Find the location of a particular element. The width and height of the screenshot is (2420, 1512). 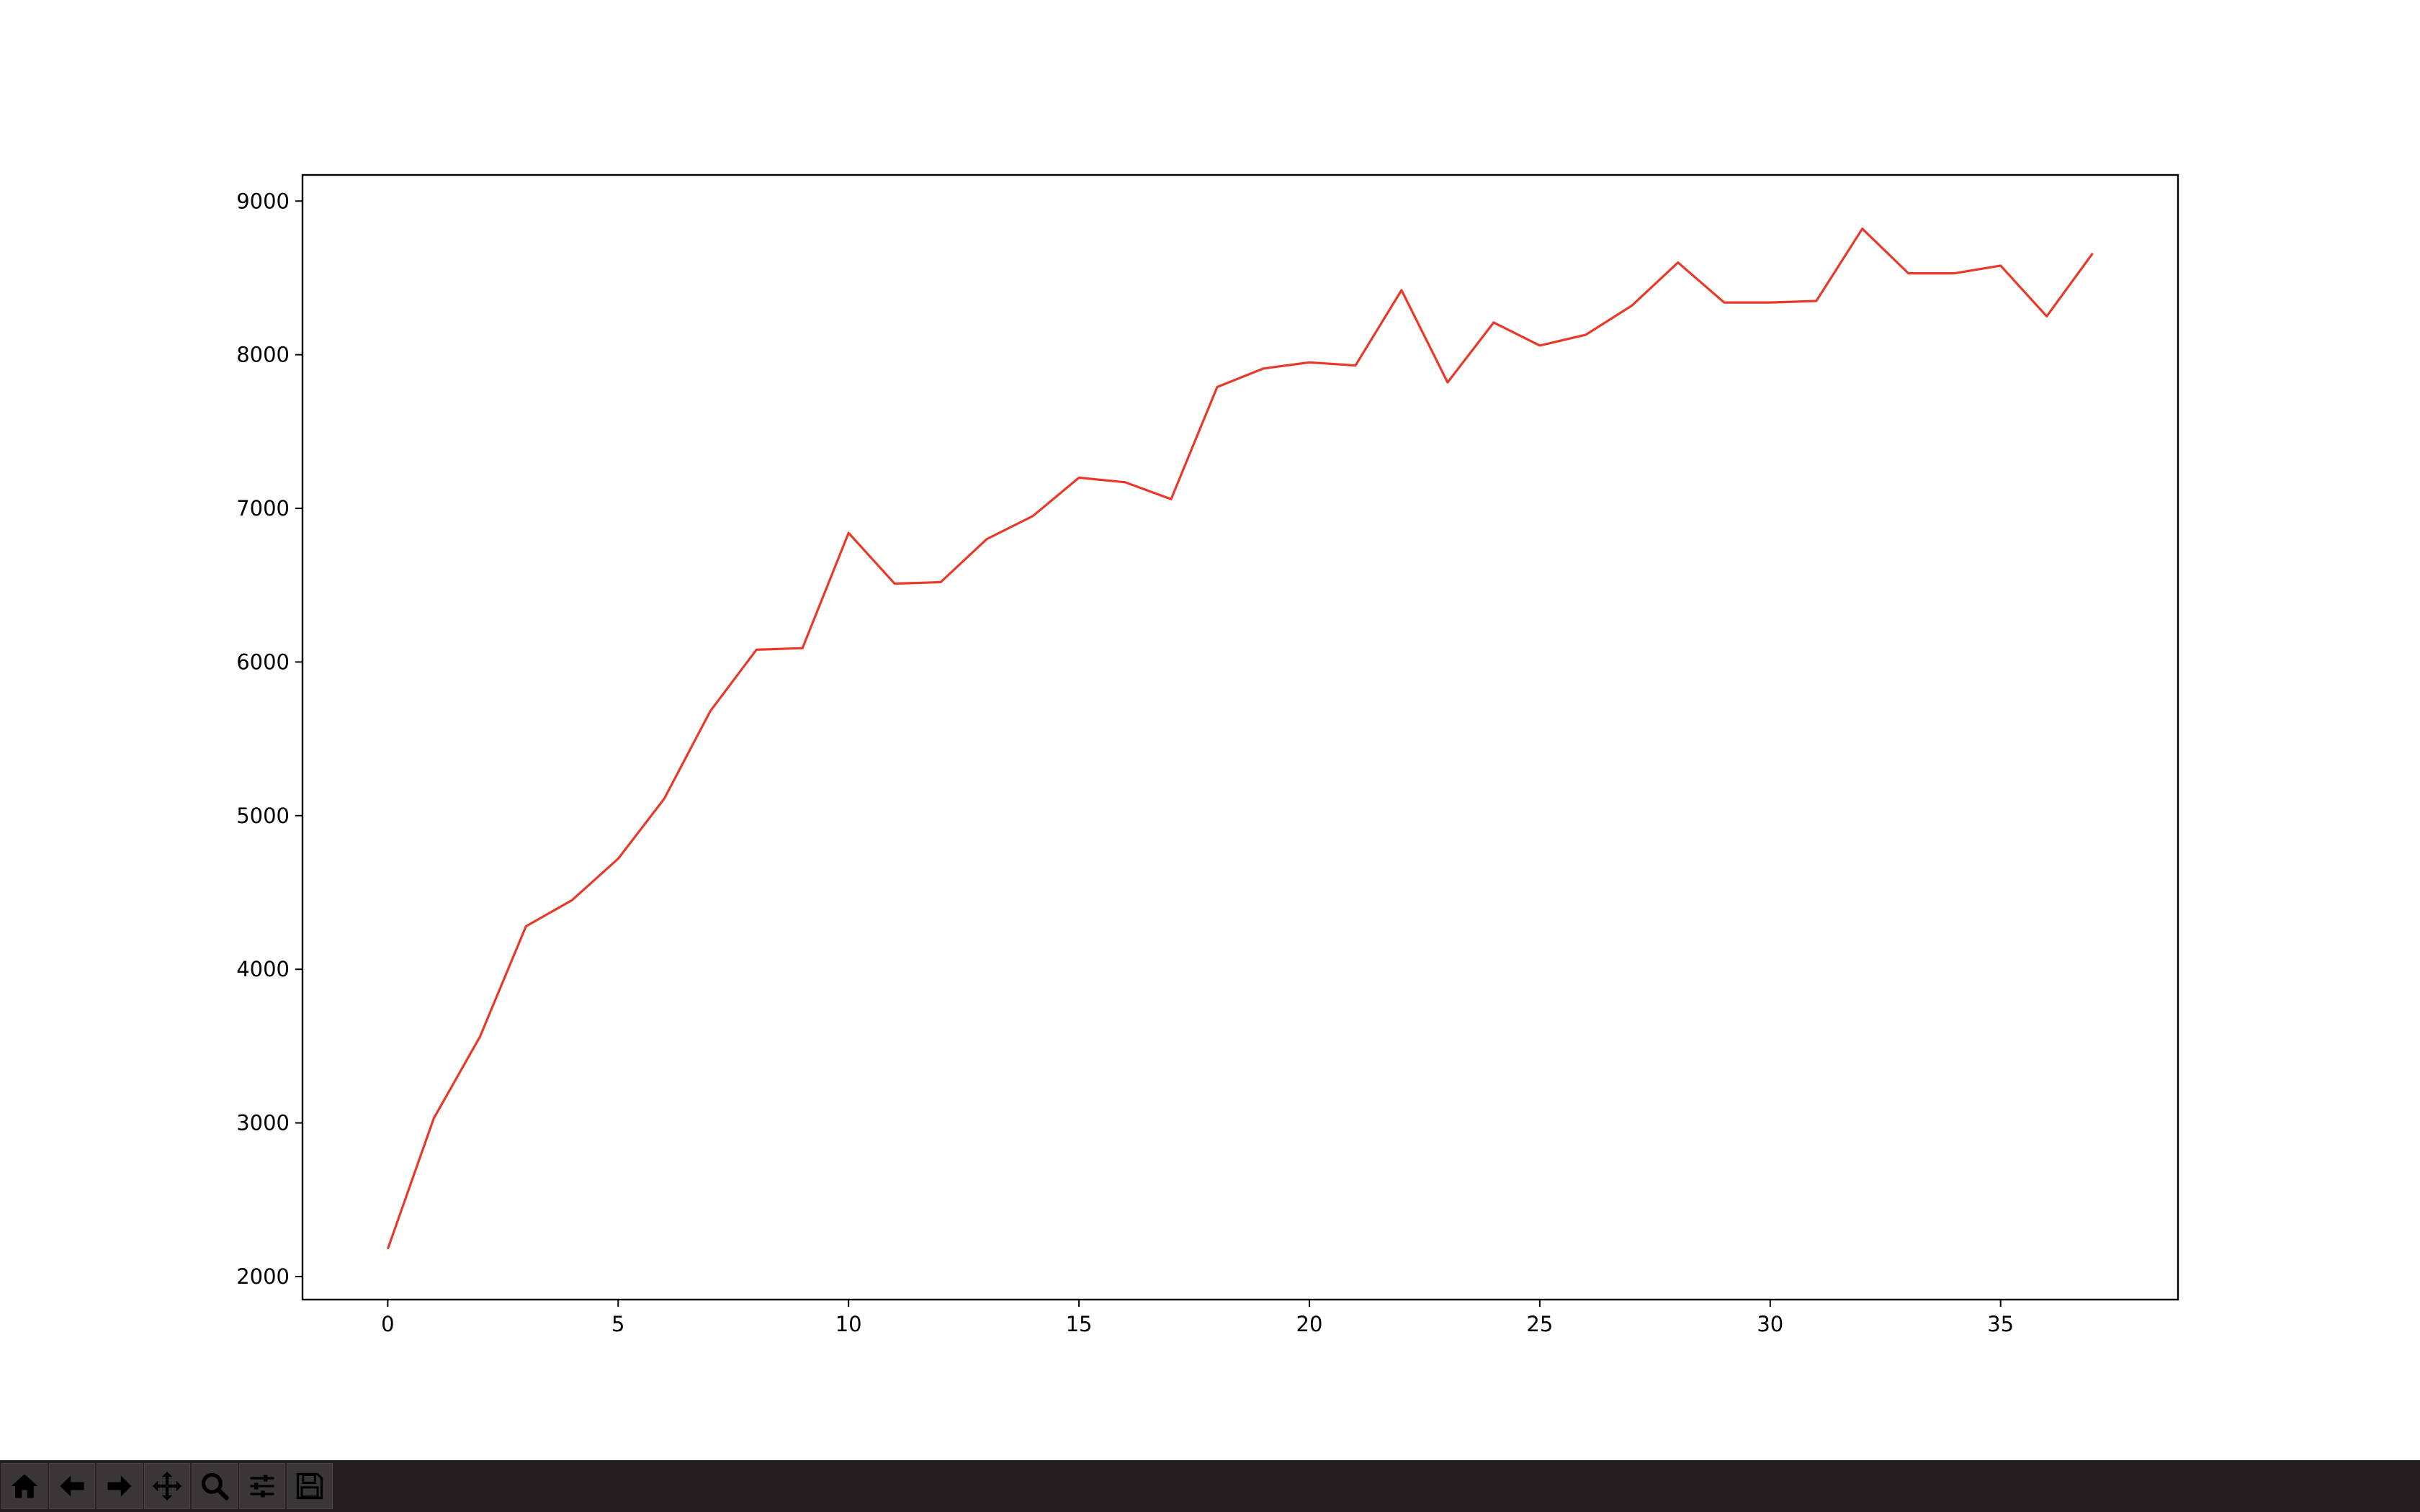

x-tick-label: 25 is located at coordinates (1540, 1324).